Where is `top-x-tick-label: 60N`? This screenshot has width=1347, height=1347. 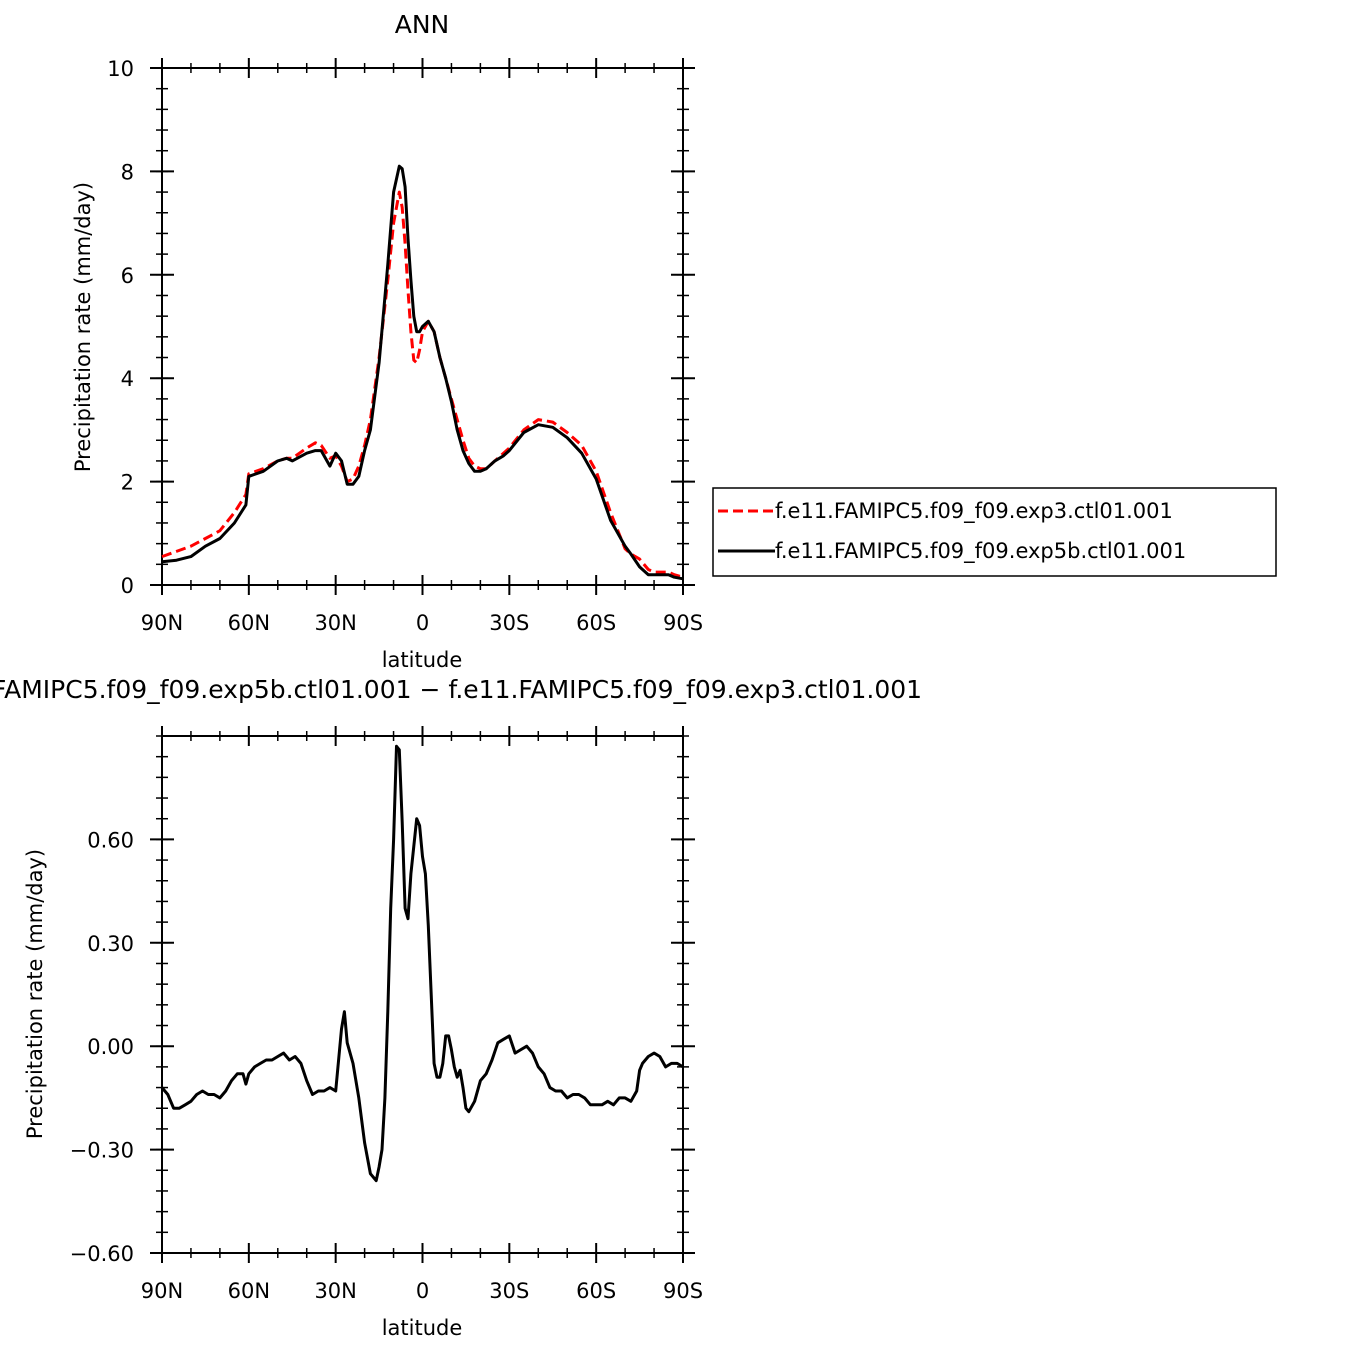
top-x-tick-label: 60N is located at coordinates (249, 623).